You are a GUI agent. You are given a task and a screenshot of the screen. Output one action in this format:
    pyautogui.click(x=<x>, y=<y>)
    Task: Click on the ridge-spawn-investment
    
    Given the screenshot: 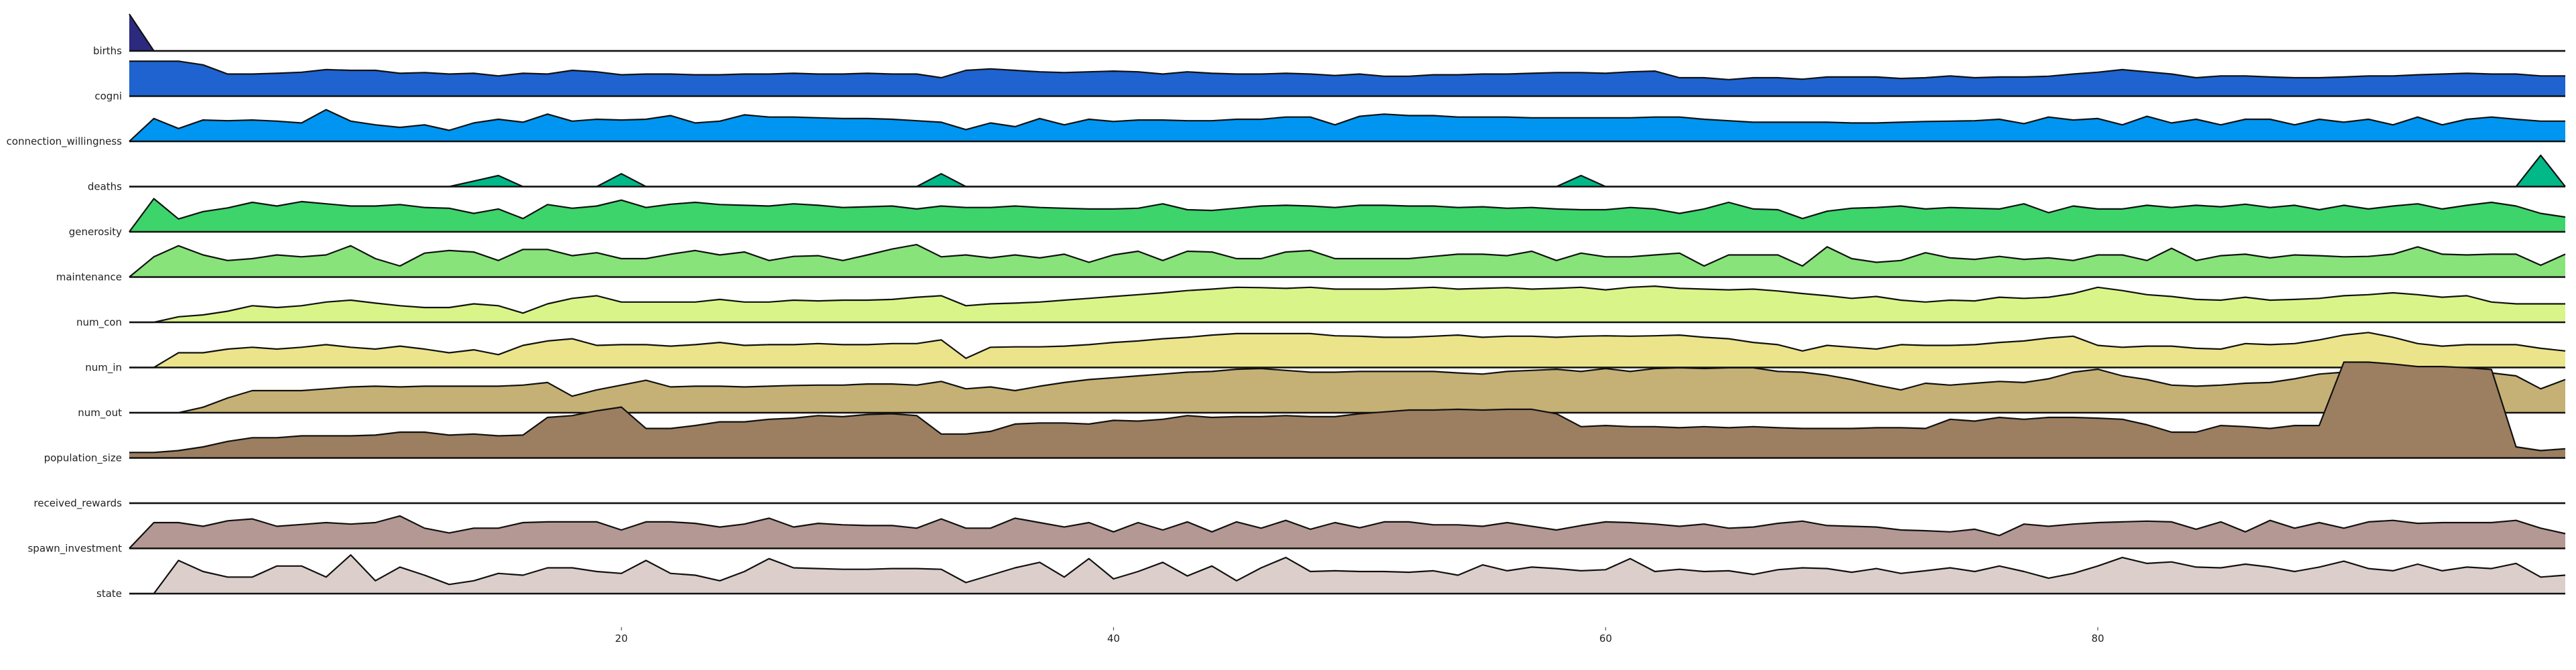 What is the action you would take?
    pyautogui.click(x=1347, y=532)
    